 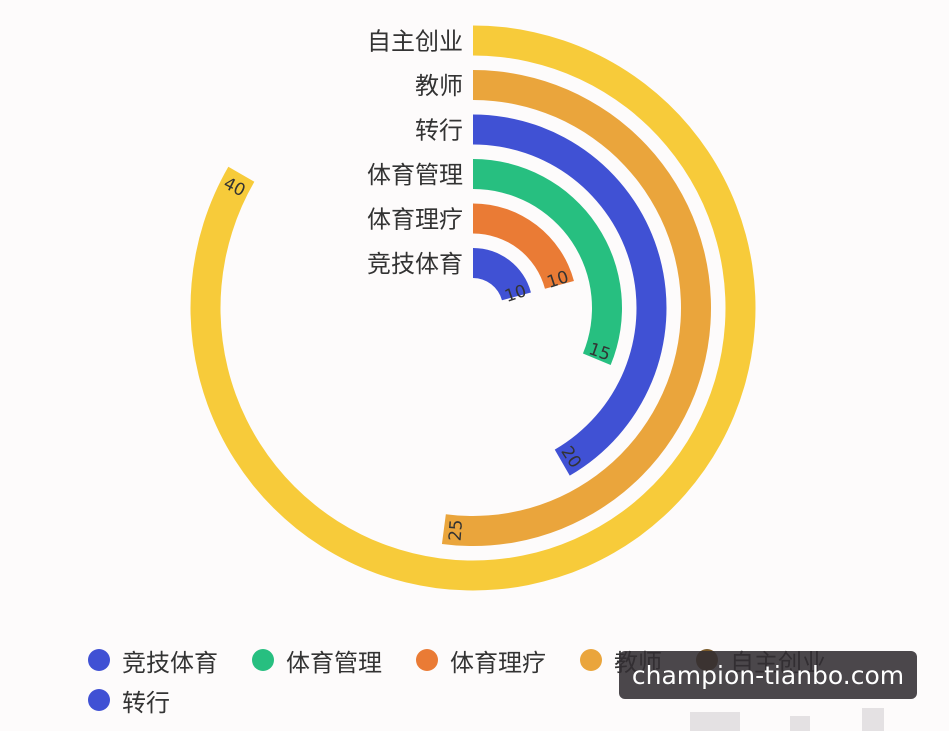 I want to click on legend-label: 转行, so click(x=146, y=702).